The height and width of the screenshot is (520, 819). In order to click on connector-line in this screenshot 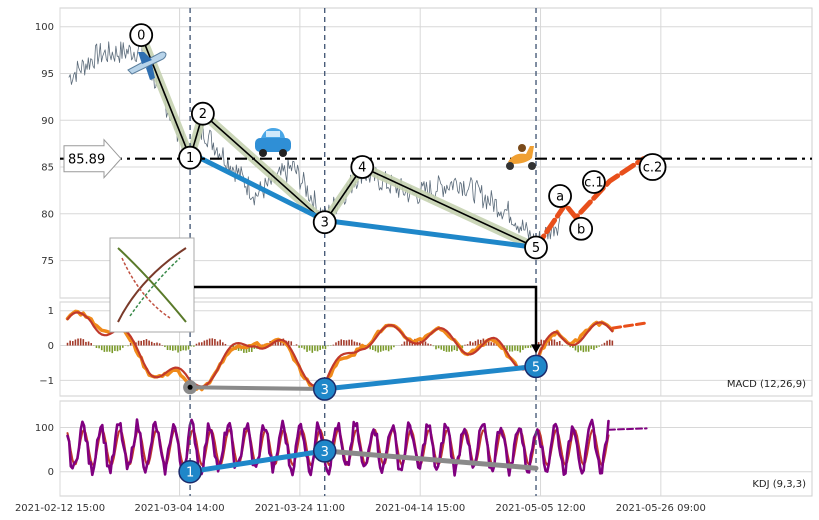, I will do `click(366, 318)`.